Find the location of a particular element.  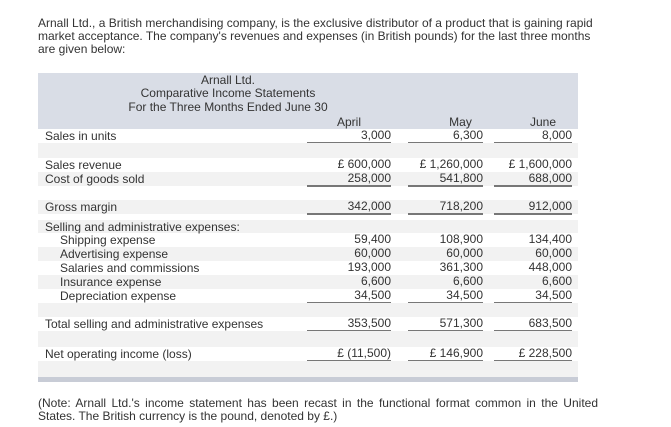

cell-may: 34,500 is located at coordinates (445, 296).